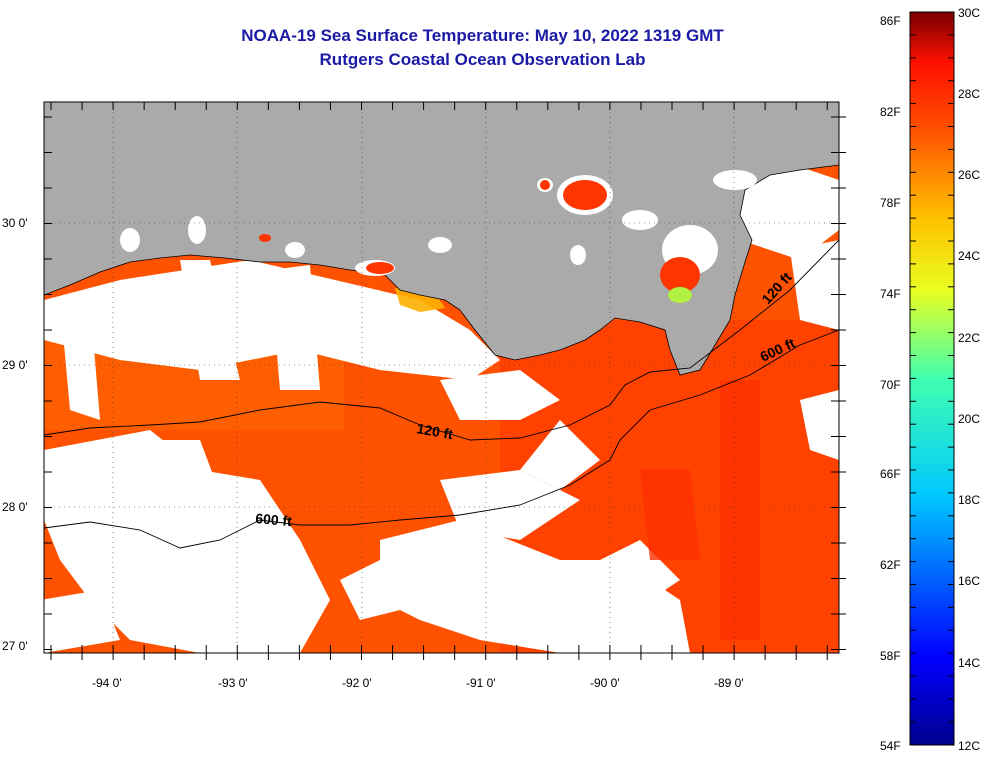  Describe the element at coordinates (890, 746) in the screenshot. I see `colorbar-label-f: 54F` at that location.